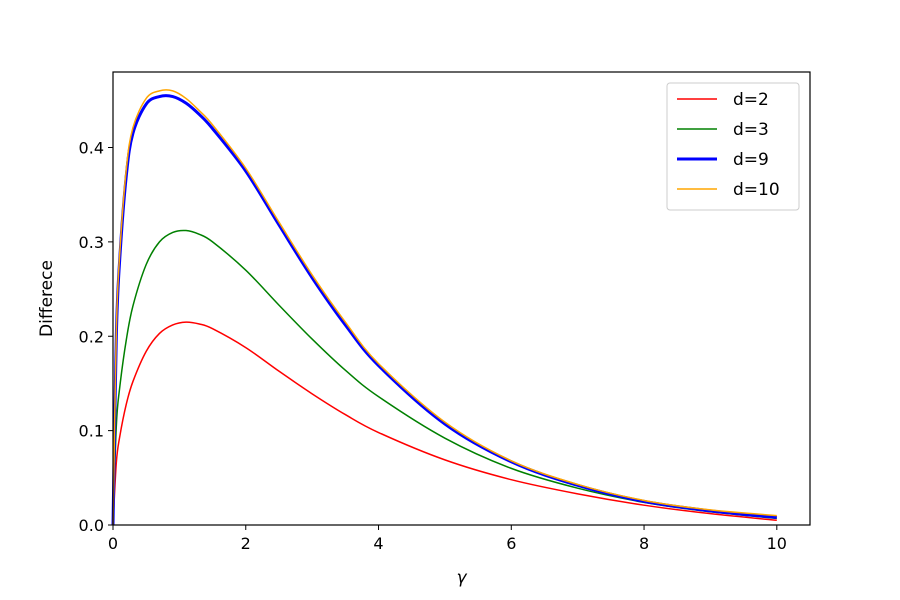 Image resolution: width=900 pixels, height=600 pixels. I want to click on legend-label: d=2, so click(751, 100).